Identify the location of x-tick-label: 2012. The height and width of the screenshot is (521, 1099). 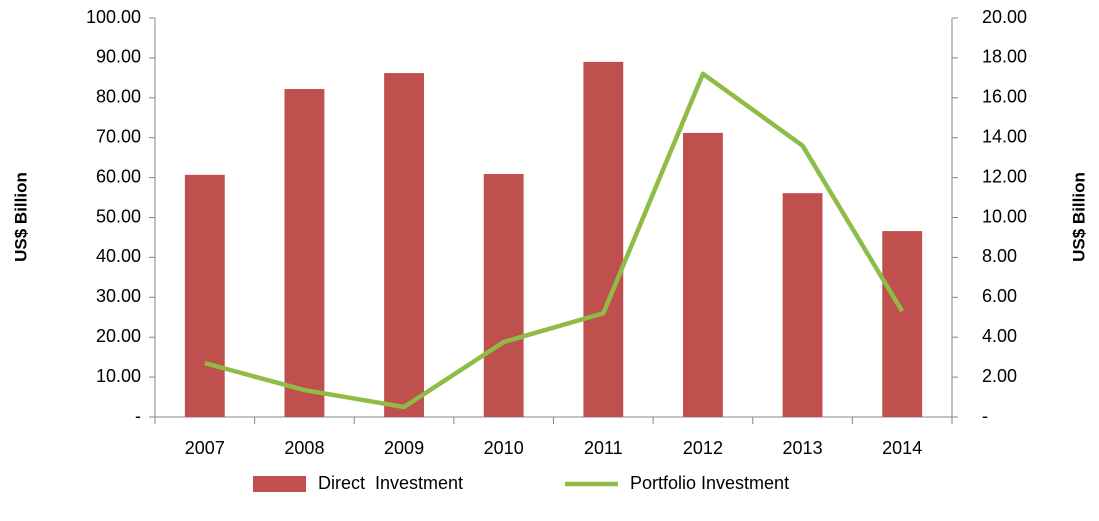
(703, 448).